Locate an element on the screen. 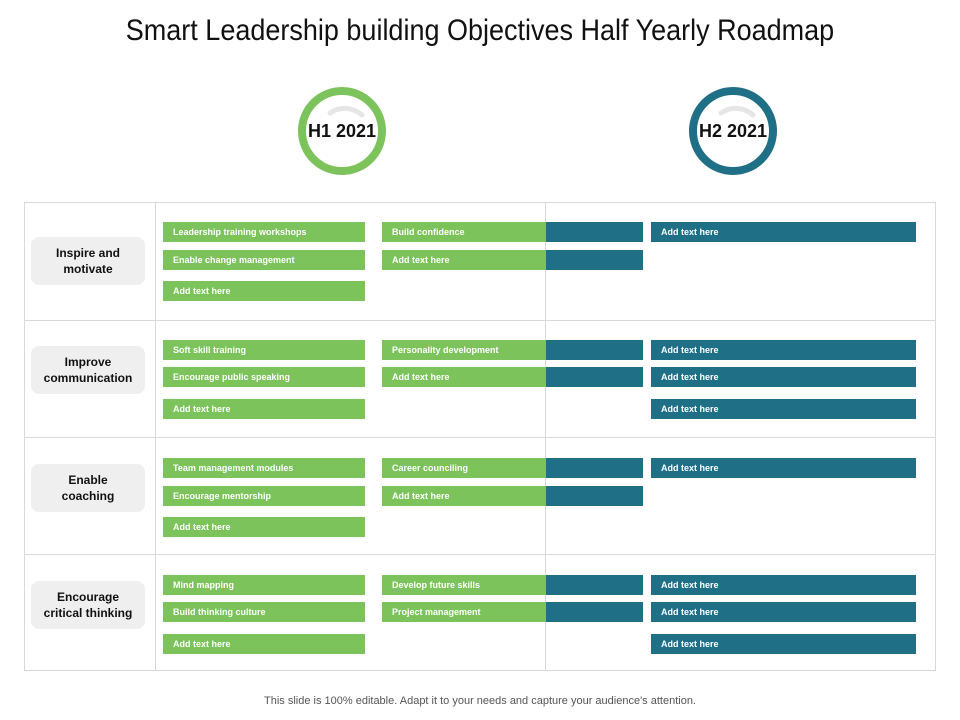  row-label-coaching: Enable coaching is located at coordinates (88, 488).